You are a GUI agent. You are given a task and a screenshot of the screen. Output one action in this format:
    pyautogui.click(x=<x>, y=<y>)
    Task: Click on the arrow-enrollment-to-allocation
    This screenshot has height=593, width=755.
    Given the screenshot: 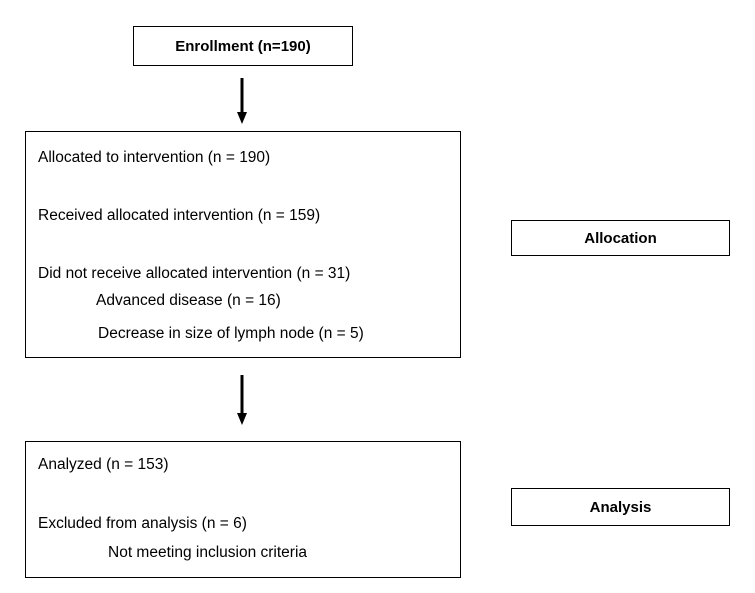 What is the action you would take?
    pyautogui.click(x=242, y=101)
    